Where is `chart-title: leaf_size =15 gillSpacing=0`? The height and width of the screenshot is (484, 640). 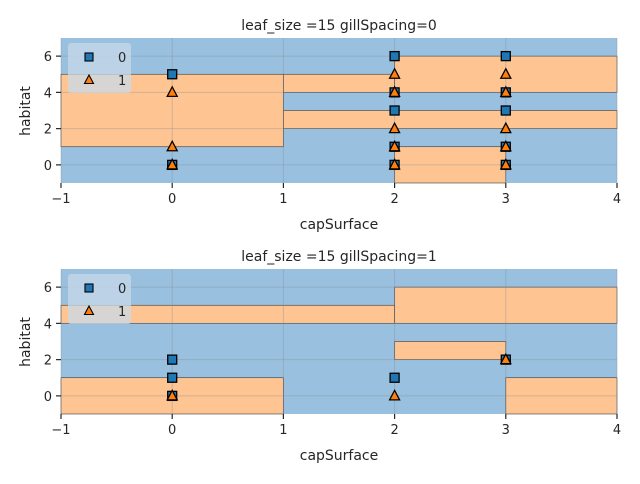
chart-title: leaf_size =15 gillSpacing=0 is located at coordinates (339, 26).